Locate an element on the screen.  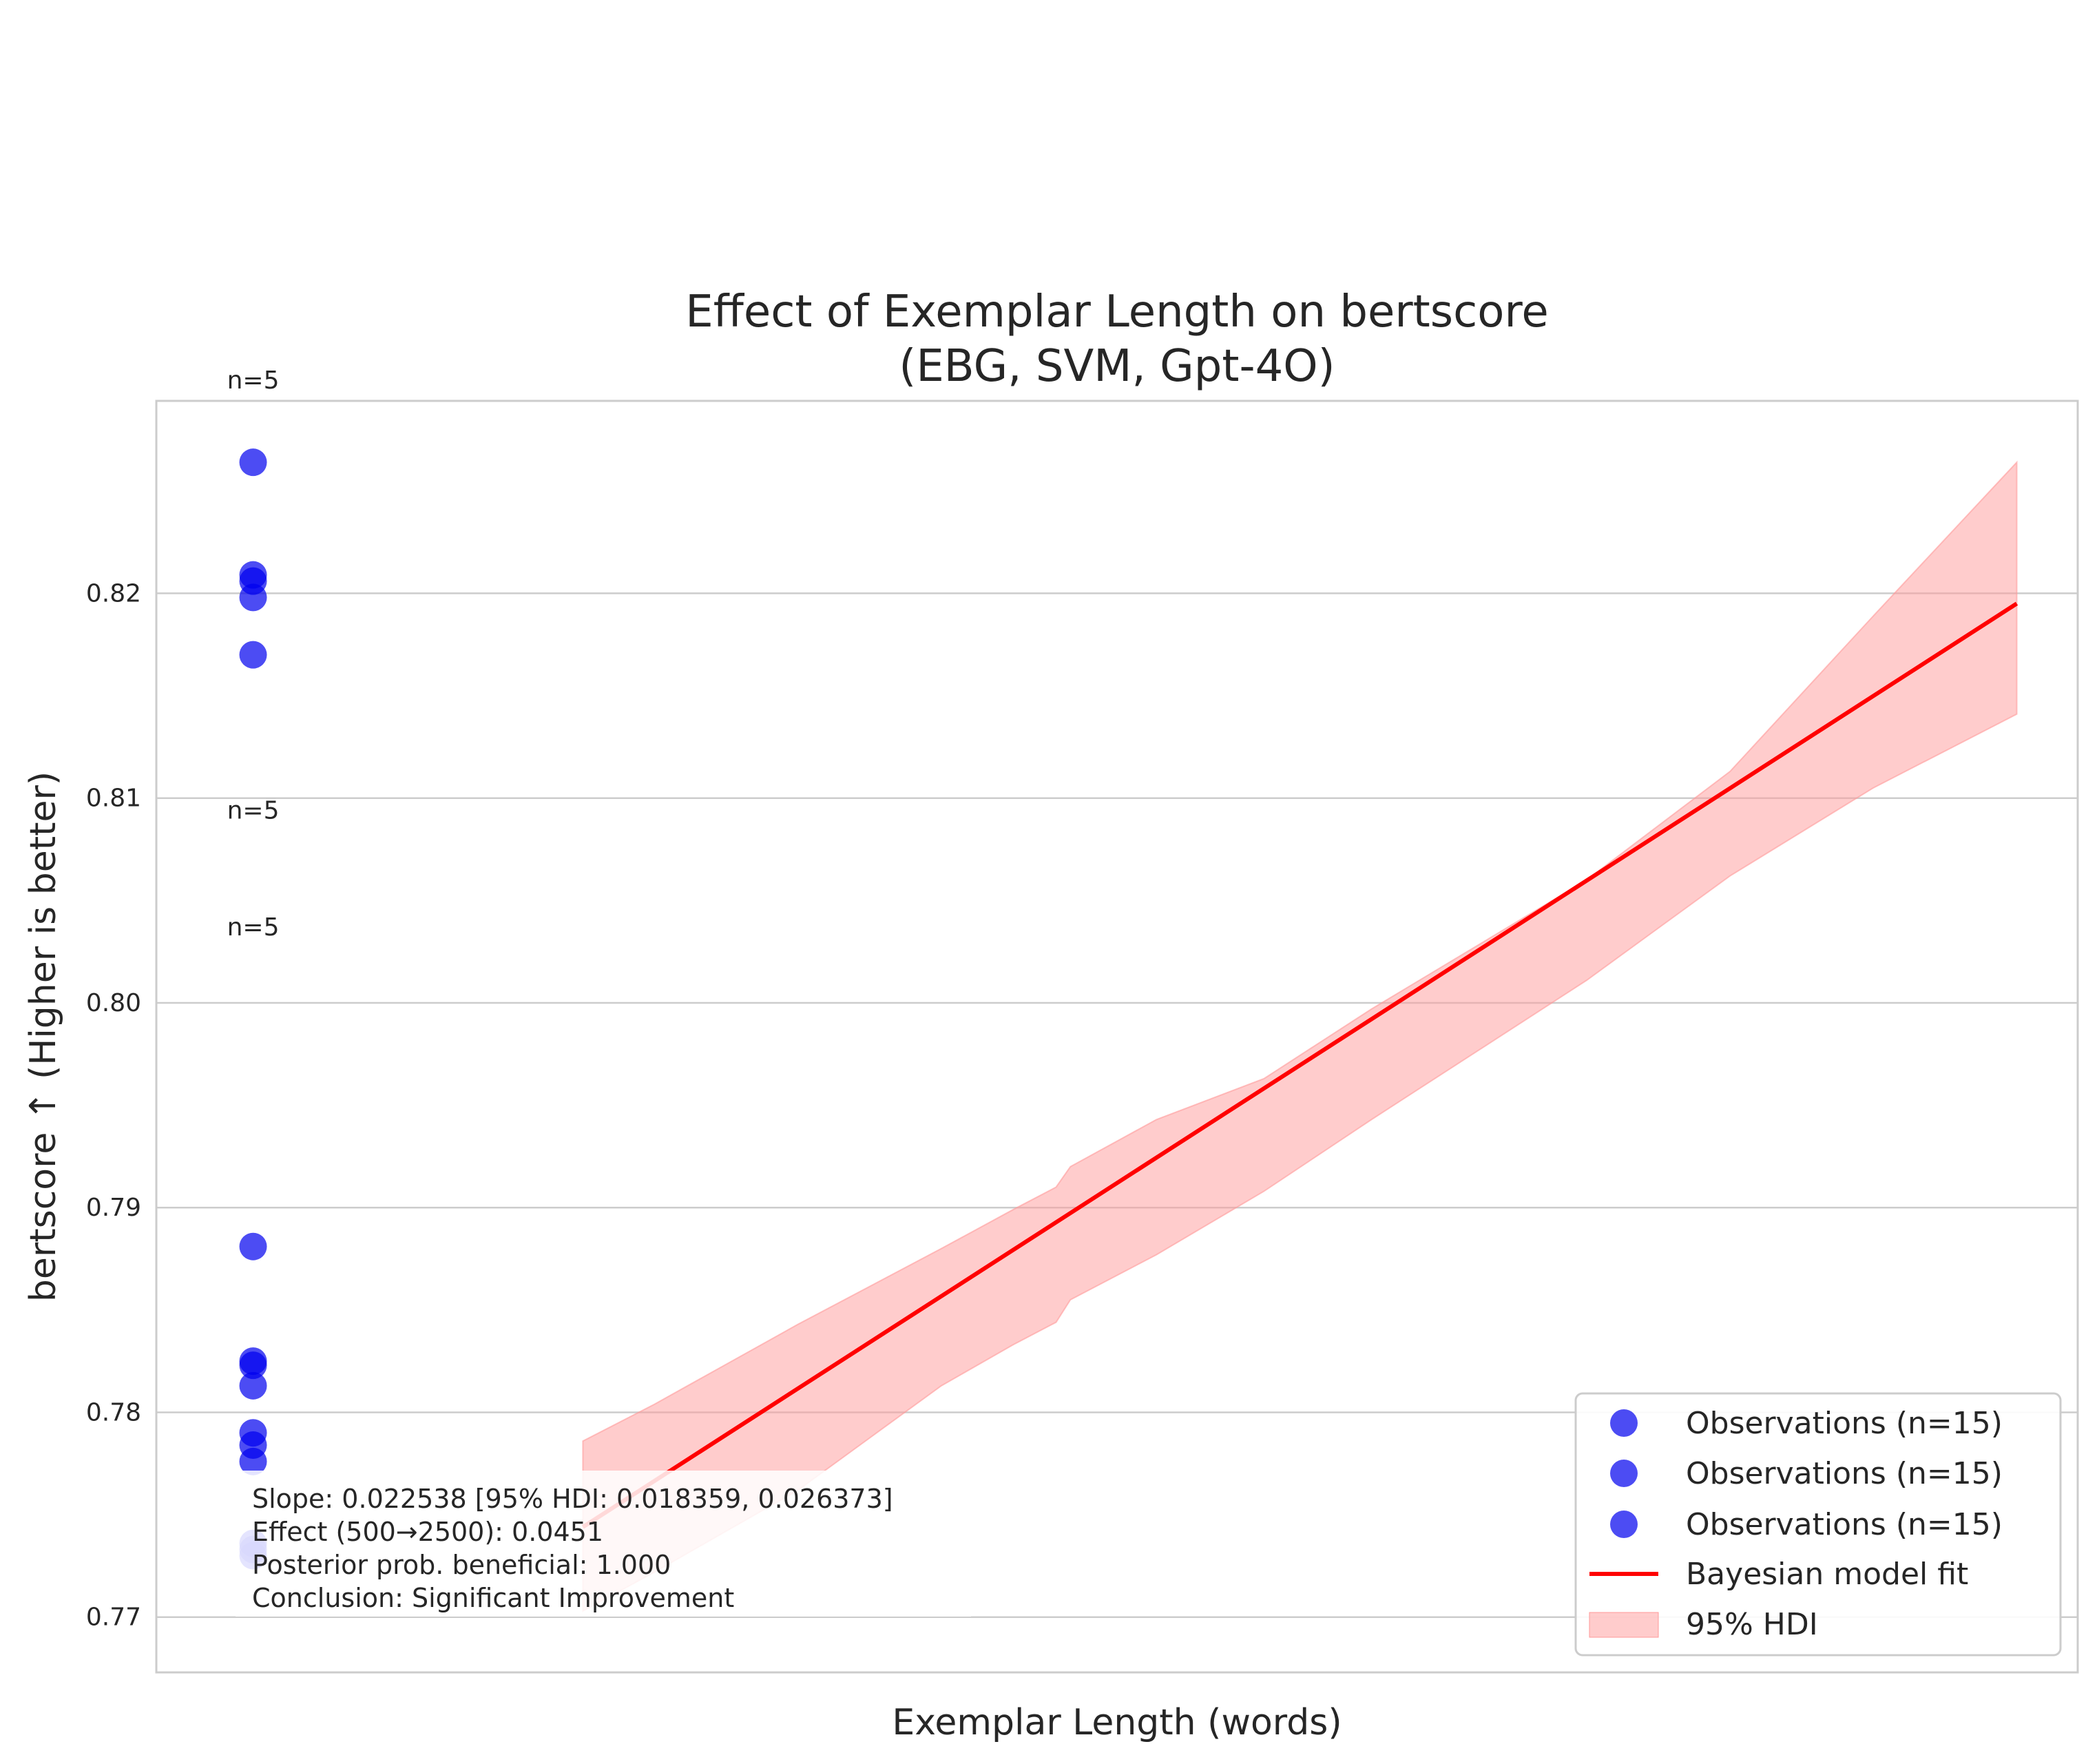
y-tick-labels: 0.77 0.78 0.79 0.80 0.81 0.82 is located at coordinates (113, 1105).